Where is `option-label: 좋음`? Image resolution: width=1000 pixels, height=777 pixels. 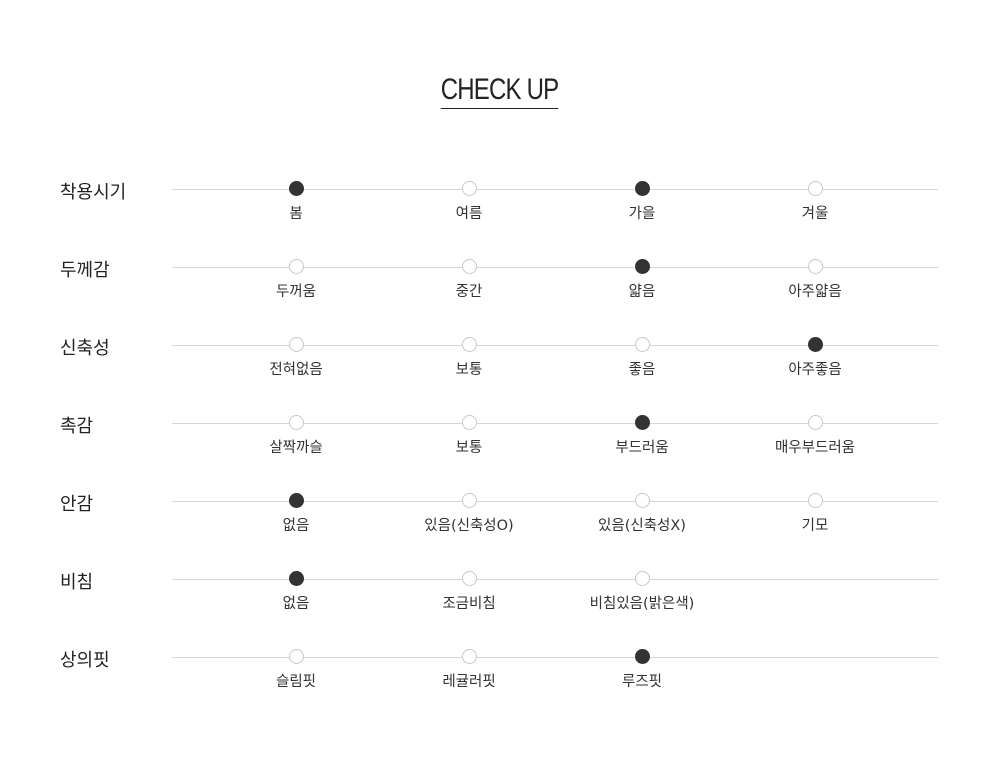 option-label: 좋음 is located at coordinates (642, 370).